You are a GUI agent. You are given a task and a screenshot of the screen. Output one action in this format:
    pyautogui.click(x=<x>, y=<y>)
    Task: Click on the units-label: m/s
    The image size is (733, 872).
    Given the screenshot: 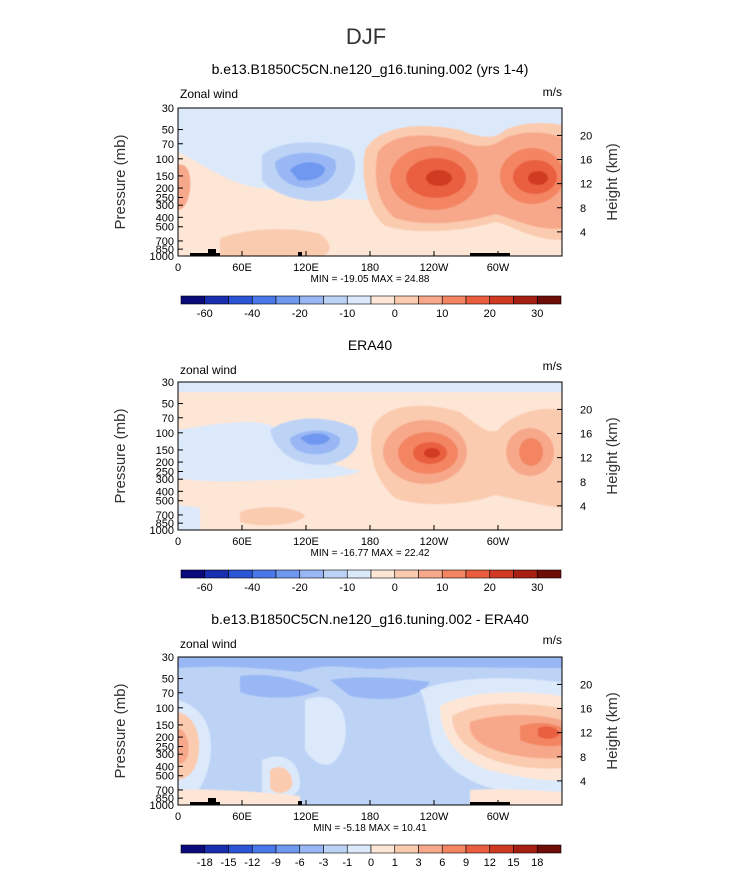 What is the action you would take?
    pyautogui.click(x=552, y=366)
    